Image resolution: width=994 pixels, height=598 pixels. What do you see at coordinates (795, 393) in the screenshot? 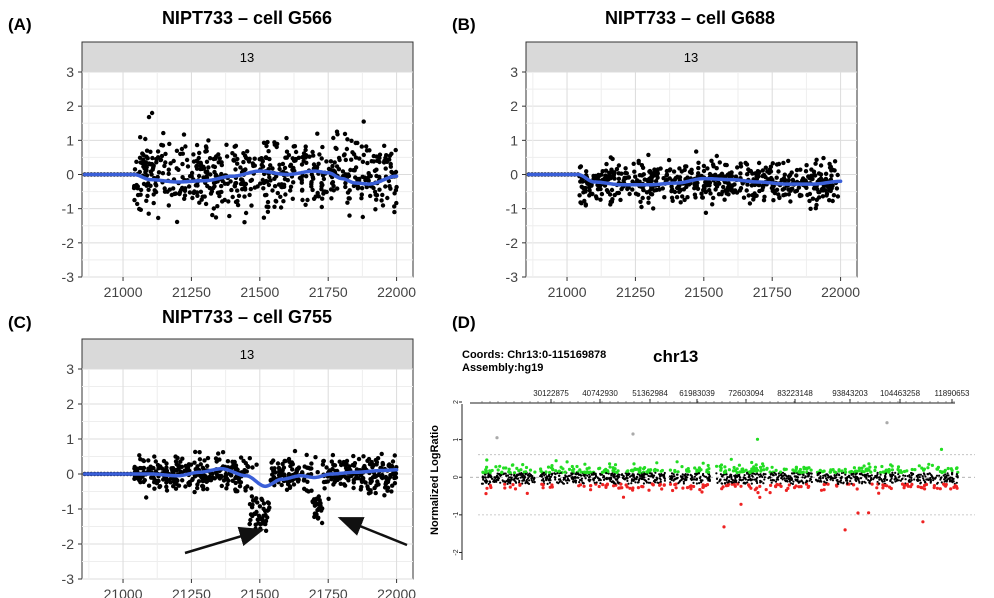
I see `x-tick-label: 83223148` at bounding box center [795, 393].